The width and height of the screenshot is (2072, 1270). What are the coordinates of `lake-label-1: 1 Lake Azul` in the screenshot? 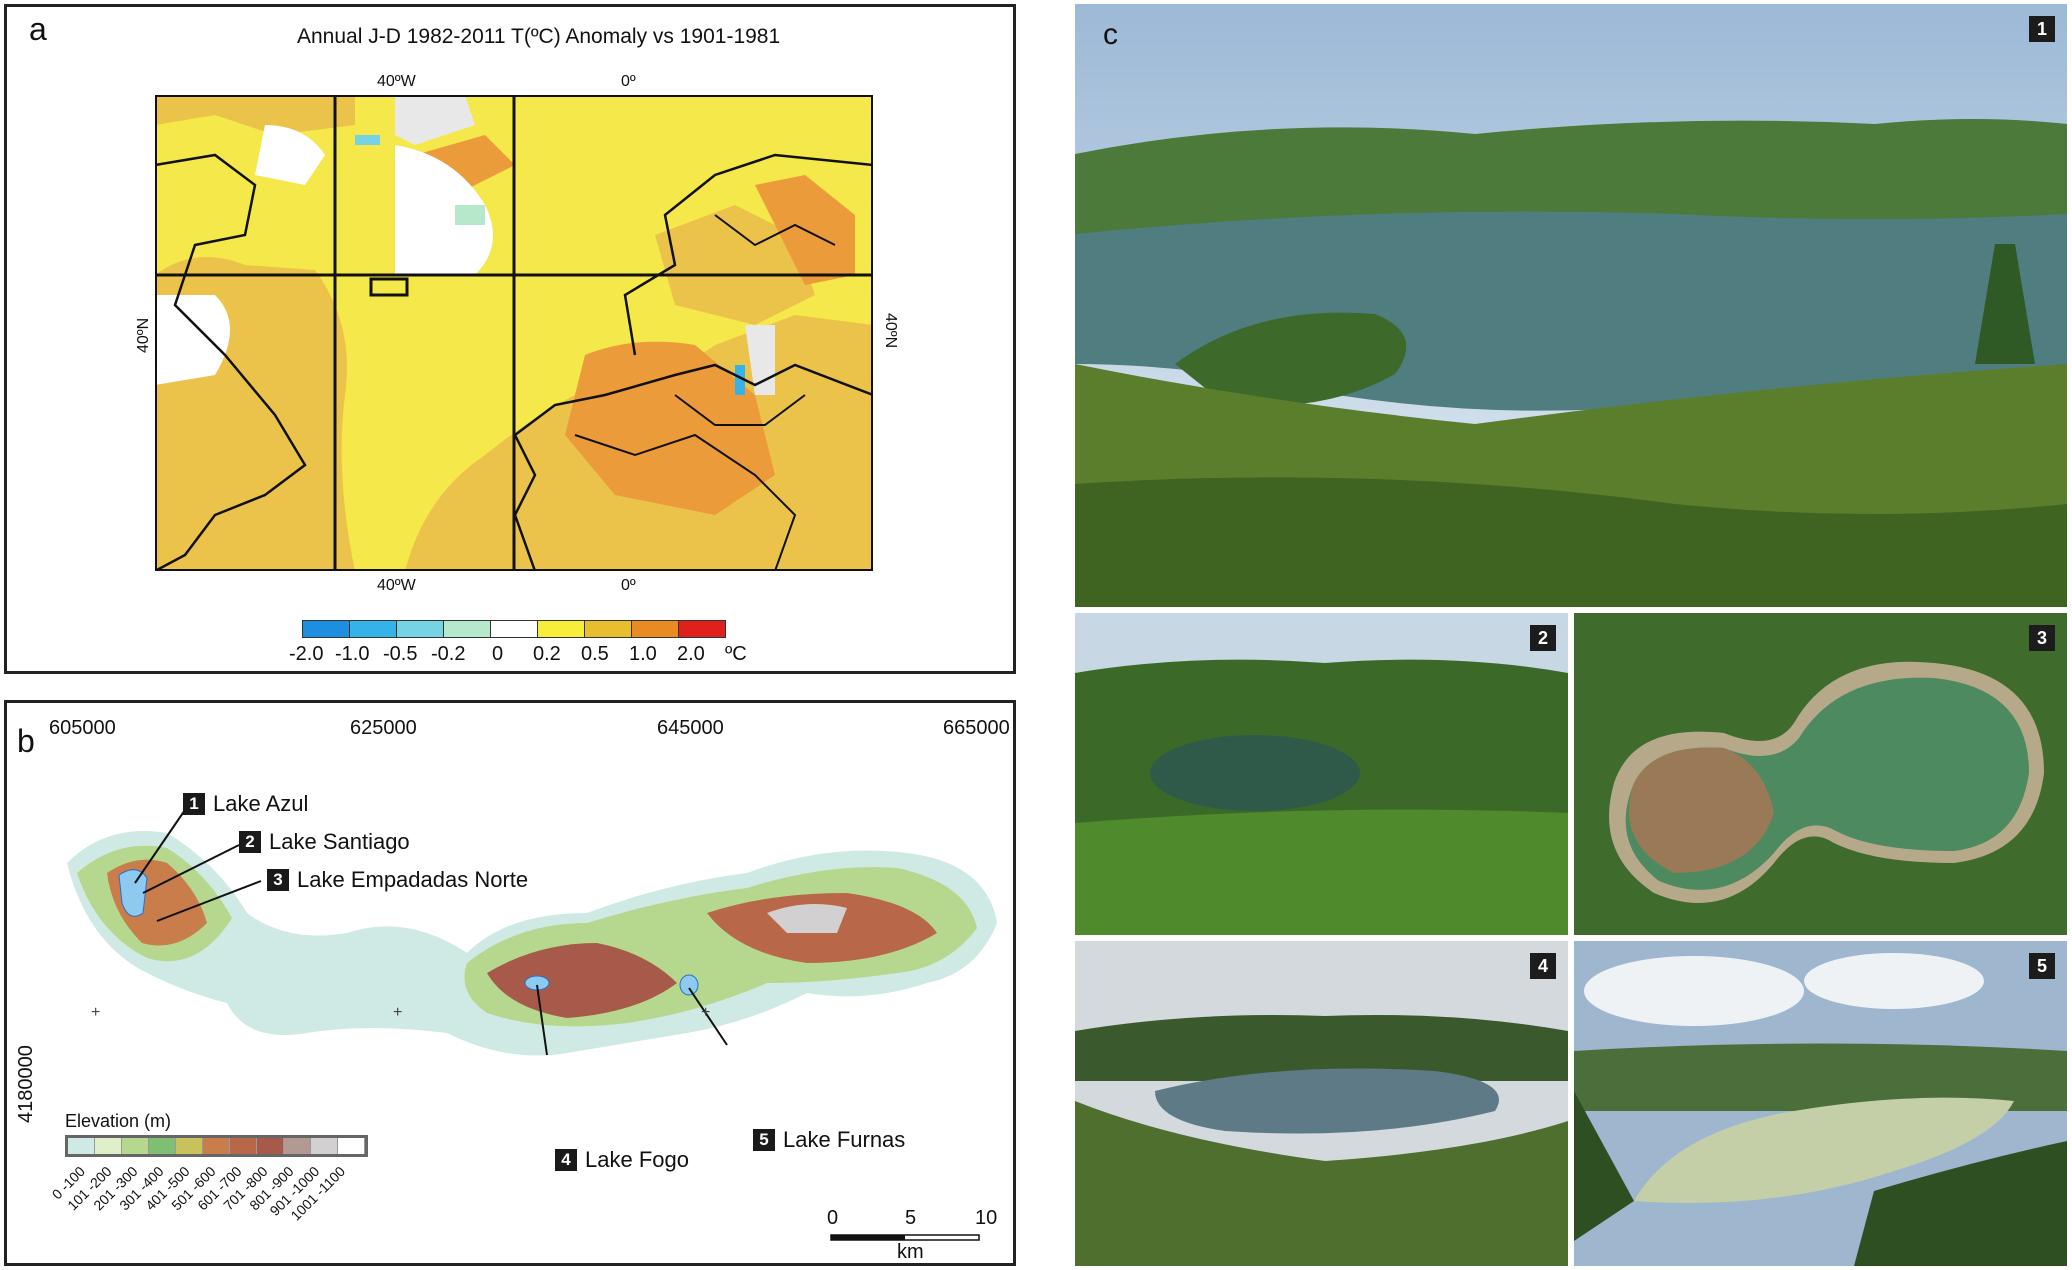 It's located at (245, 804).